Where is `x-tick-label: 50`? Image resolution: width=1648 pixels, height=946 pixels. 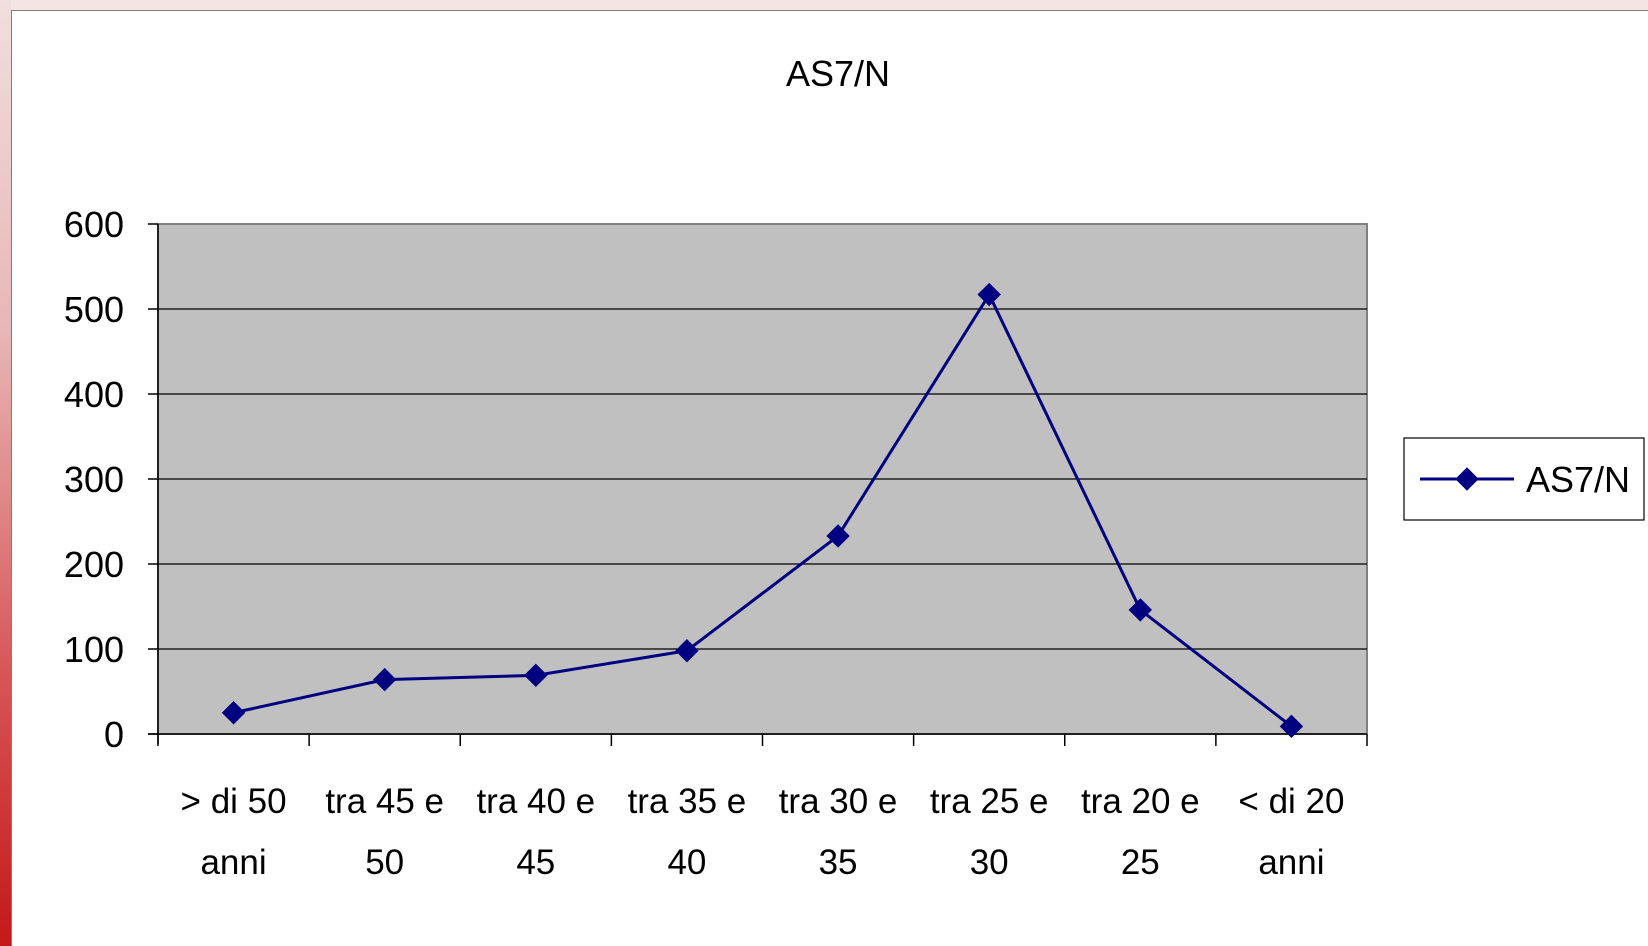 x-tick-label: 50 is located at coordinates (384, 862).